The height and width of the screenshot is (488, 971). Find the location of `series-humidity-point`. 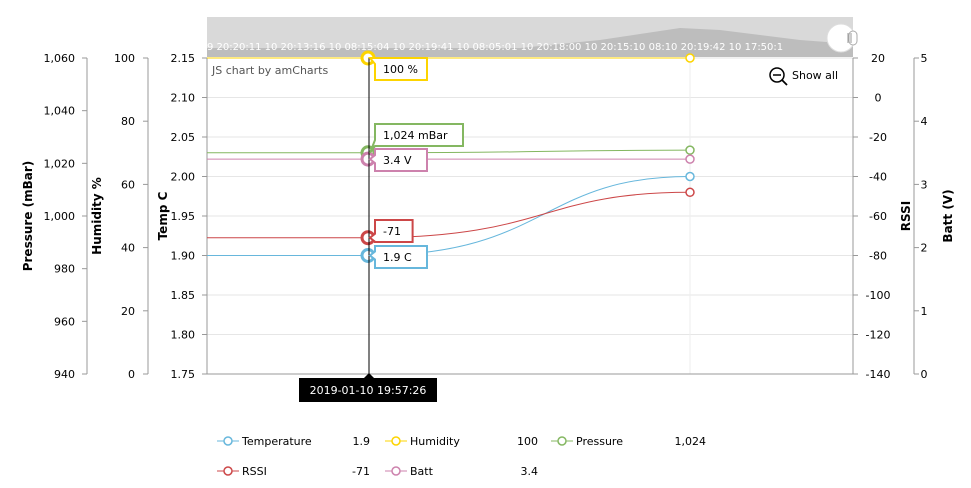

series-humidity-point is located at coordinates (690, 58).